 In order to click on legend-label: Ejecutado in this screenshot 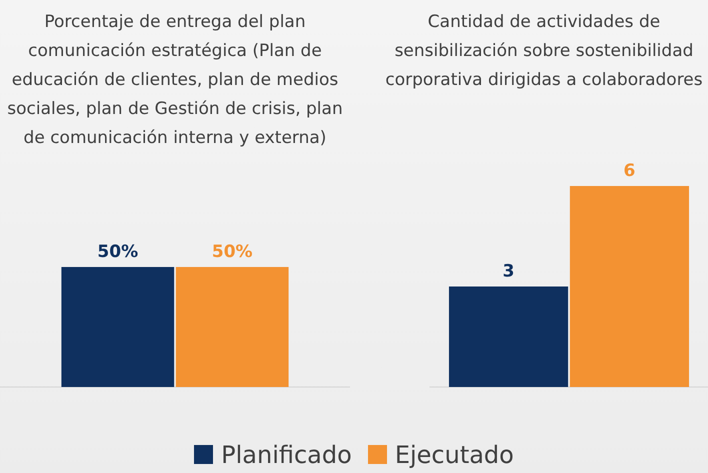, I will do `click(454, 455)`.